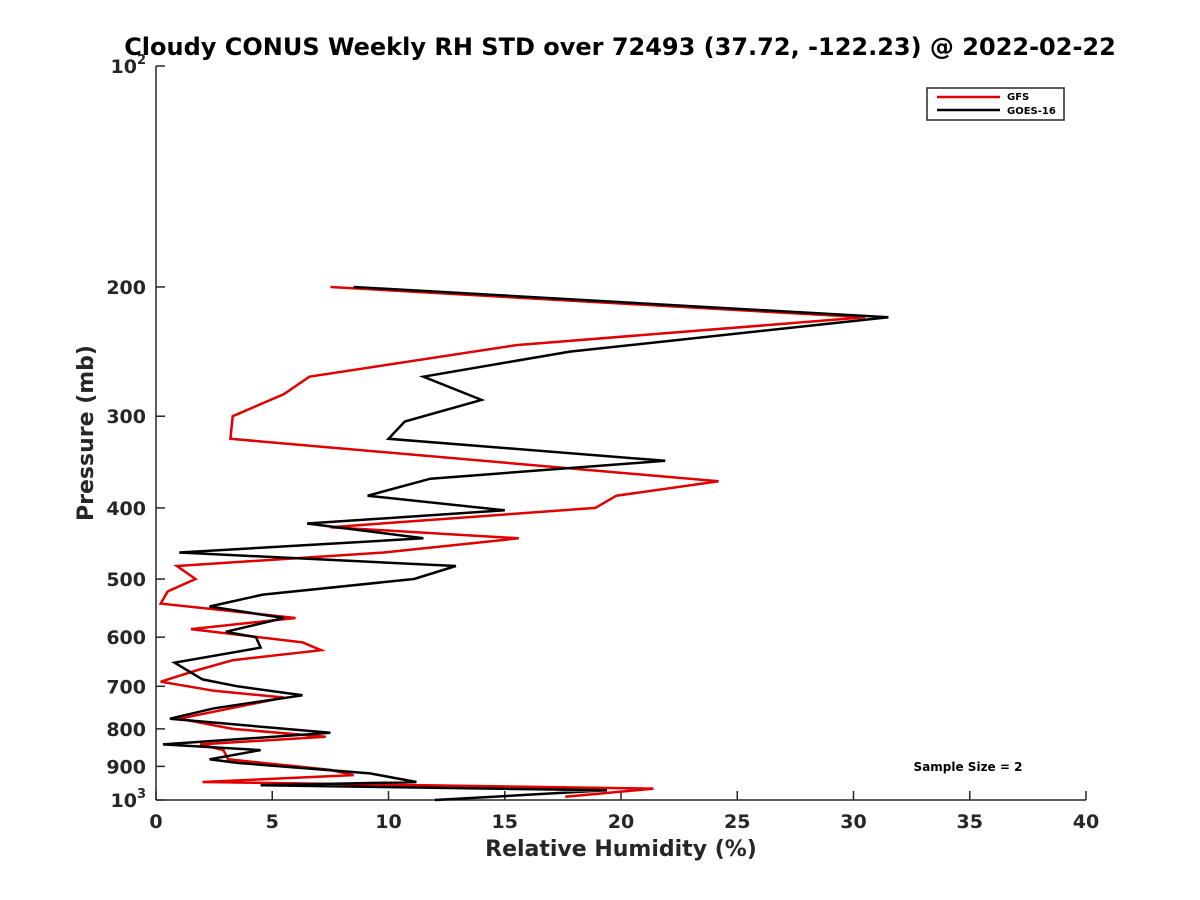 This screenshot has width=1200, height=900. I want to click on y-tick-label: 200, so click(126, 288).